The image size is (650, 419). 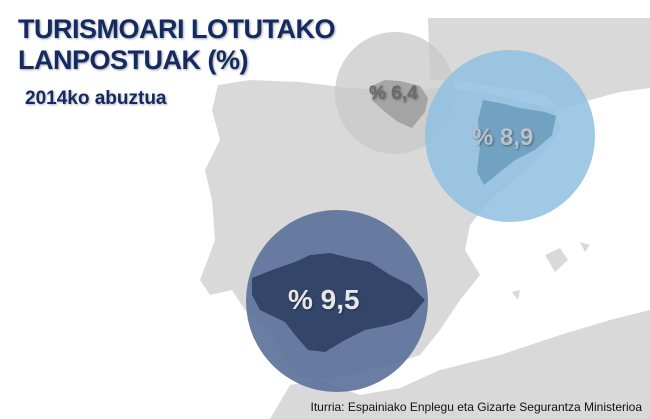 I want to click on andalusia-value: % 9,5, so click(x=324, y=299).